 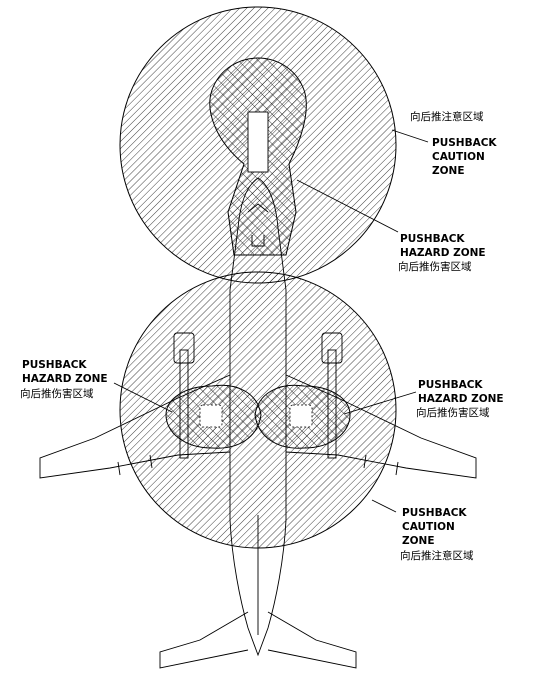 I want to click on label-hazard-nose: PUSHBACK HAZARD ZONE 向后推伤害区域, so click(x=442, y=253).